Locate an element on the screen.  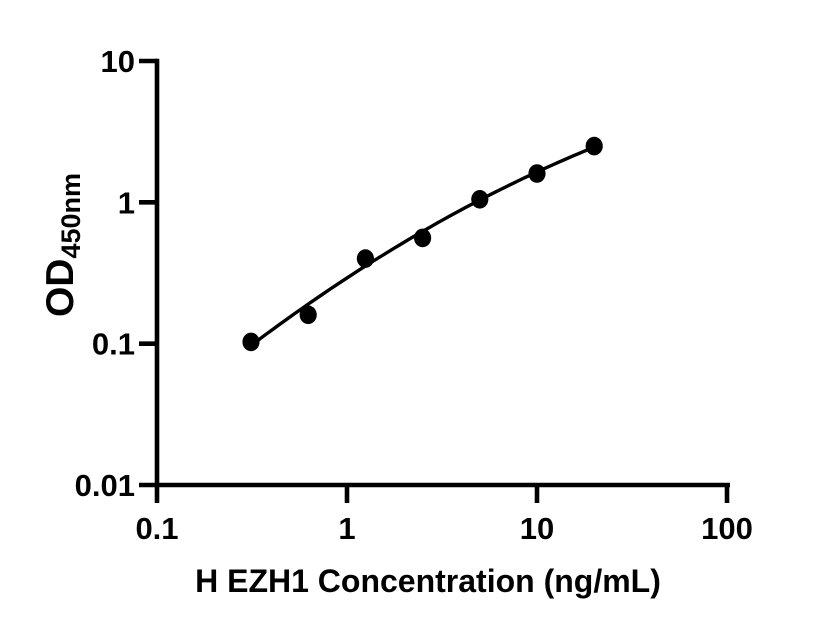
data-points-layer is located at coordinates (422, 244).